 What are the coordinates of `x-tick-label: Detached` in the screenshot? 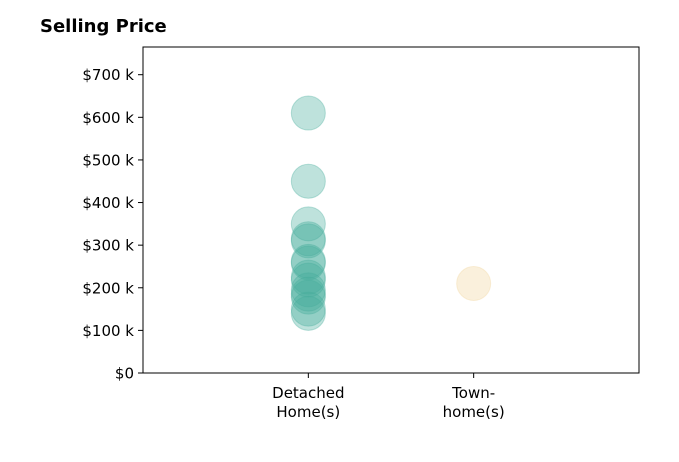 It's located at (308, 393).